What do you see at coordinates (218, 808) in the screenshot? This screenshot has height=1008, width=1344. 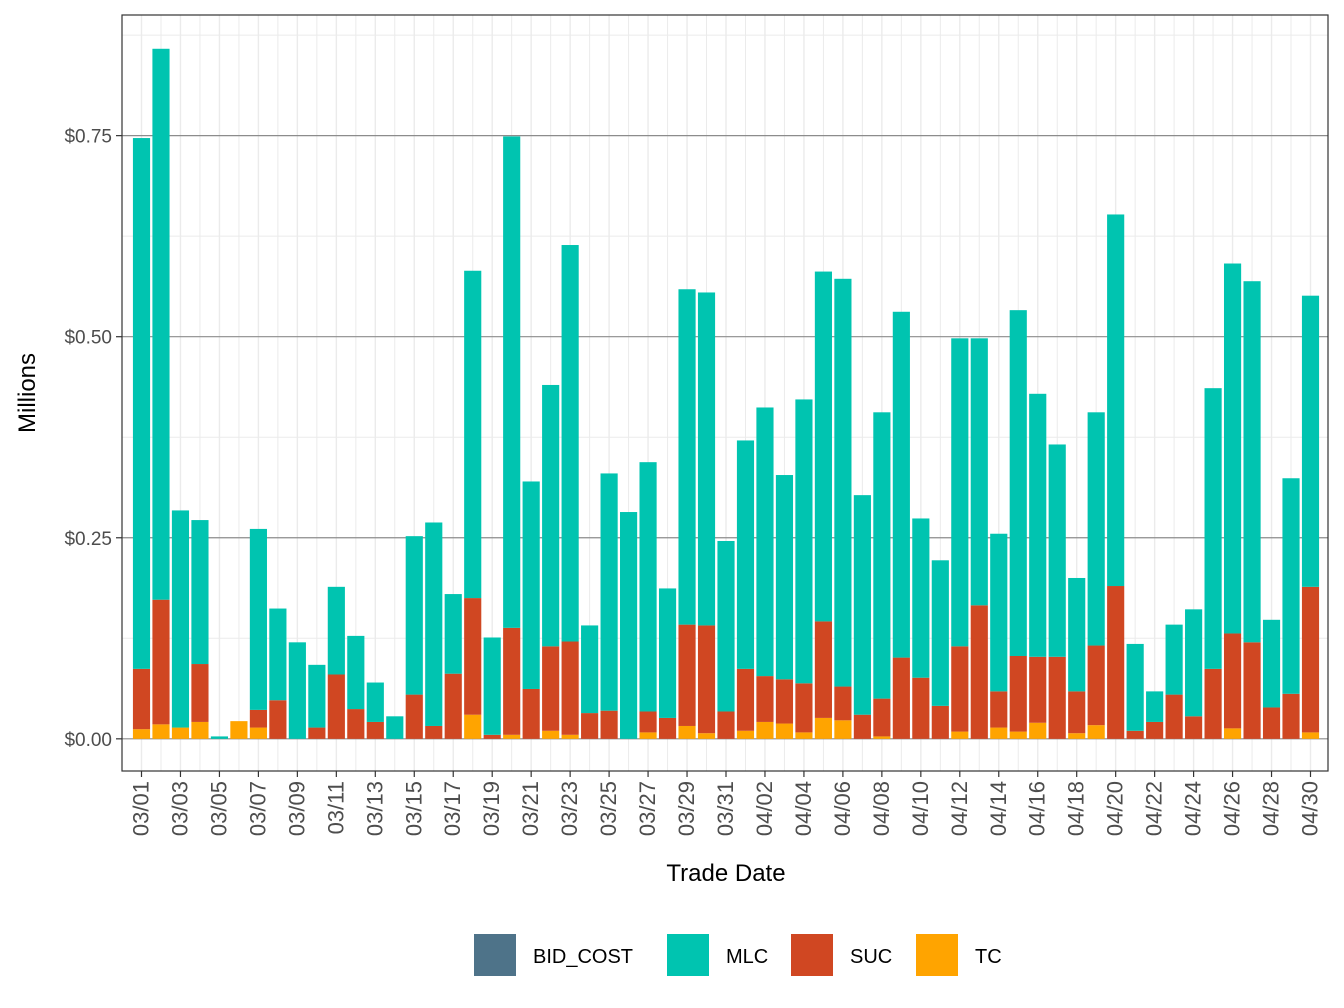 I see `x-tick-label: 03/05` at bounding box center [218, 808].